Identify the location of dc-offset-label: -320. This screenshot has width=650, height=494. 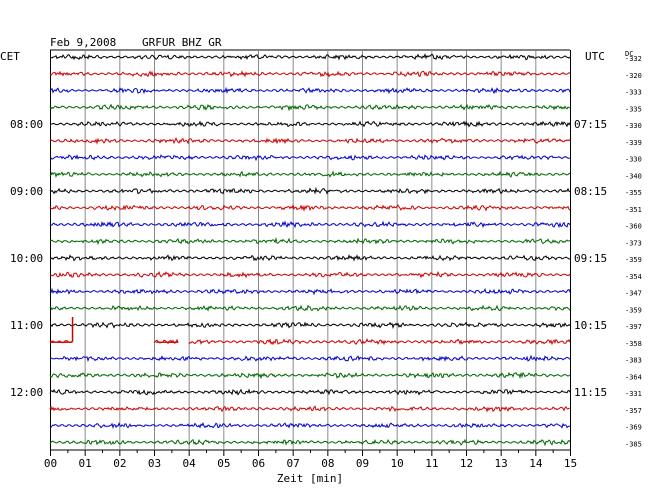
(633, 76).